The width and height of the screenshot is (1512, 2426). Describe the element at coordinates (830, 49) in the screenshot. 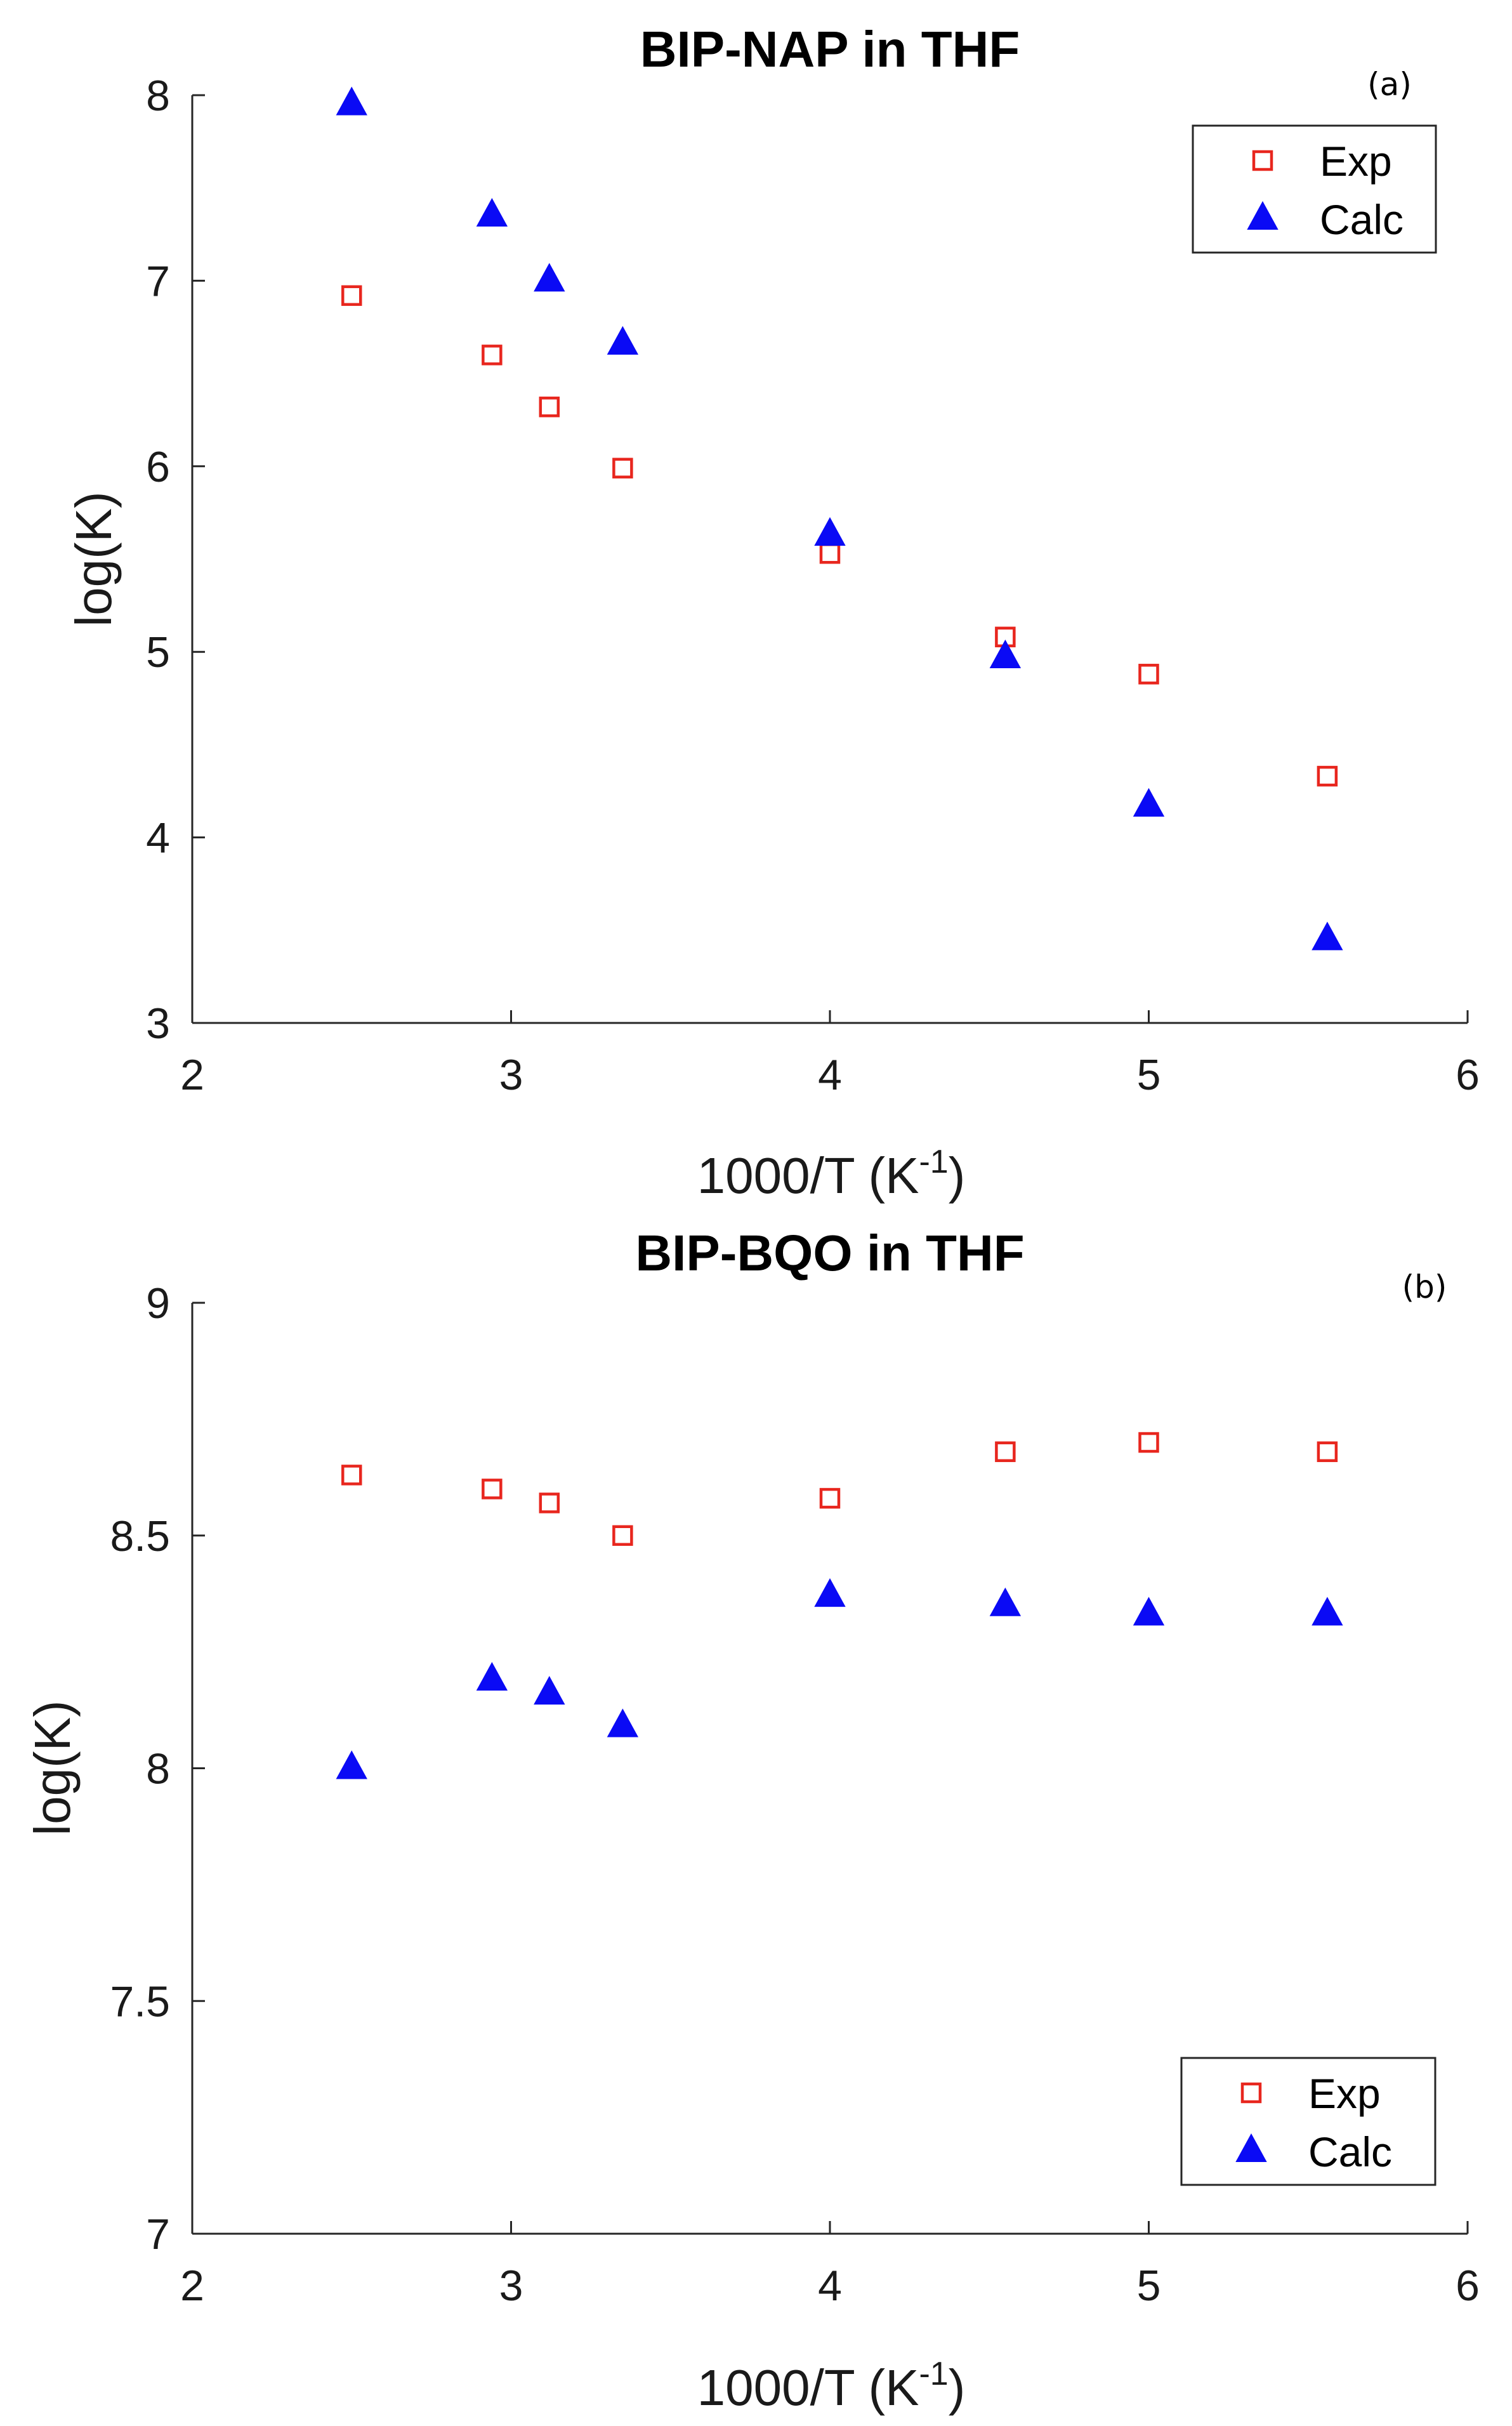

I see `chart-title: BIP-NAP in THF` at that location.